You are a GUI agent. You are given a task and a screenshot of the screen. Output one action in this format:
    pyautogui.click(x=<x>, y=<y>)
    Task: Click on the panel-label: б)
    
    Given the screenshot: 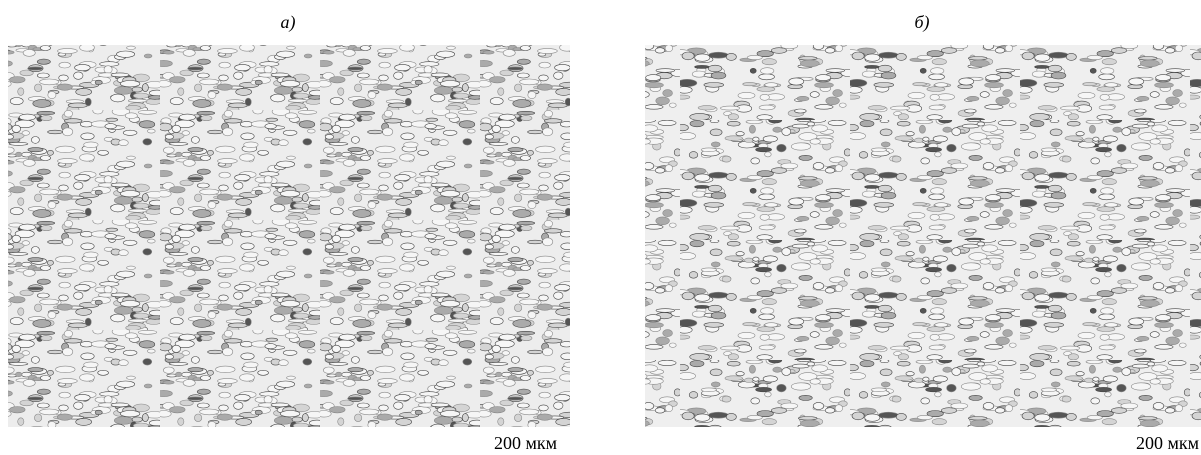 What is the action you would take?
    pyautogui.click(x=921, y=22)
    